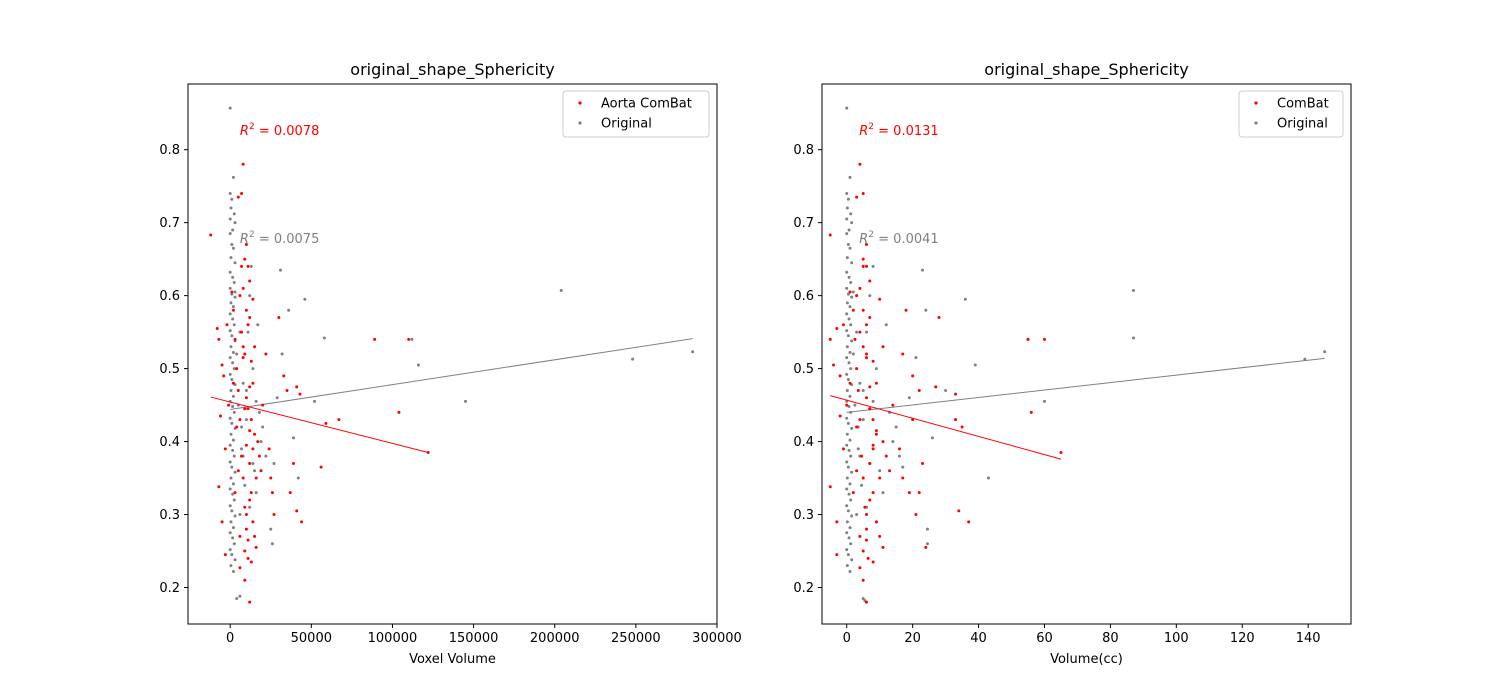 This screenshot has height=700, width=1500. Describe the element at coordinates (978, 638) in the screenshot. I see `x-tick-label: 40` at that location.